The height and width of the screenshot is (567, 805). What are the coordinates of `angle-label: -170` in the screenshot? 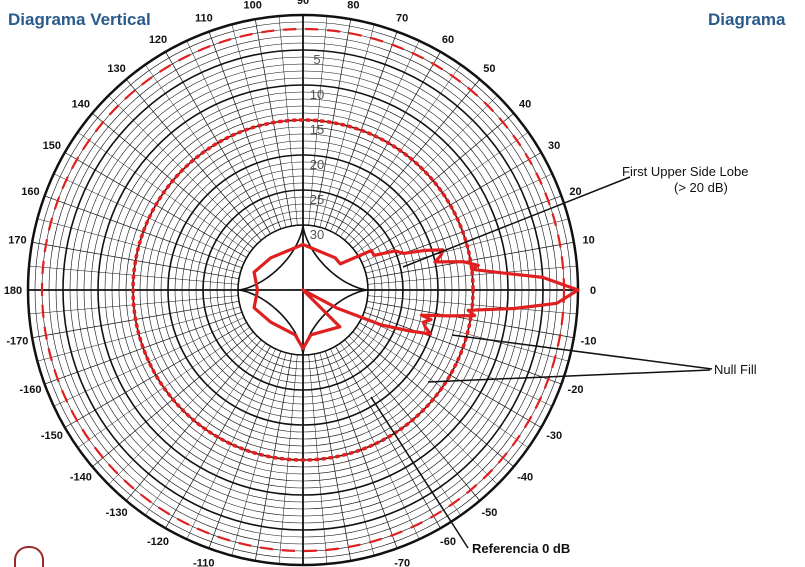 It's located at (17, 341).